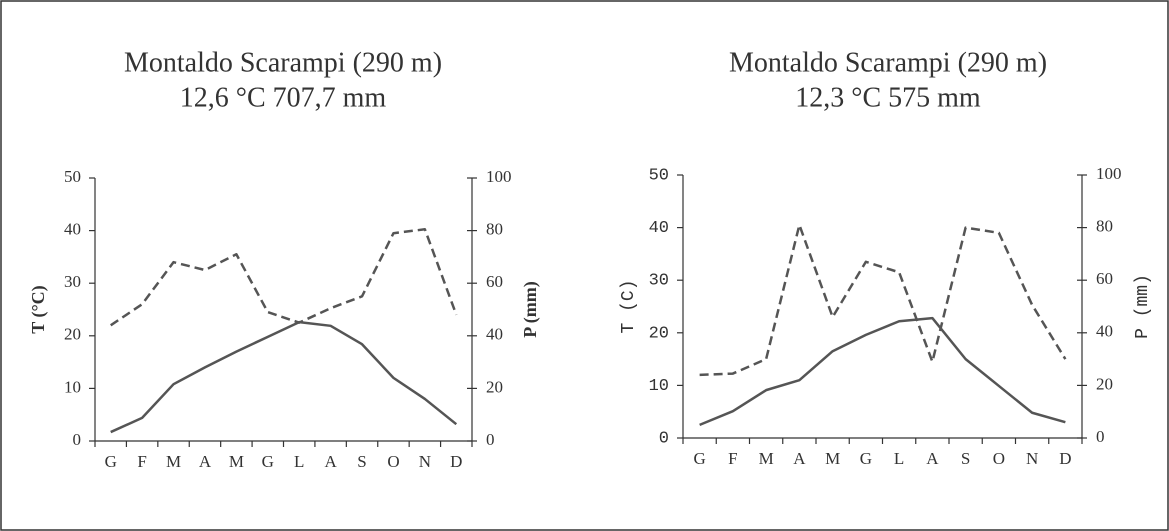 The height and width of the screenshot is (531, 1169). Describe the element at coordinates (888, 97) in the screenshot. I see `chart-subtitle: 12,3 °C 575 mm` at that location.